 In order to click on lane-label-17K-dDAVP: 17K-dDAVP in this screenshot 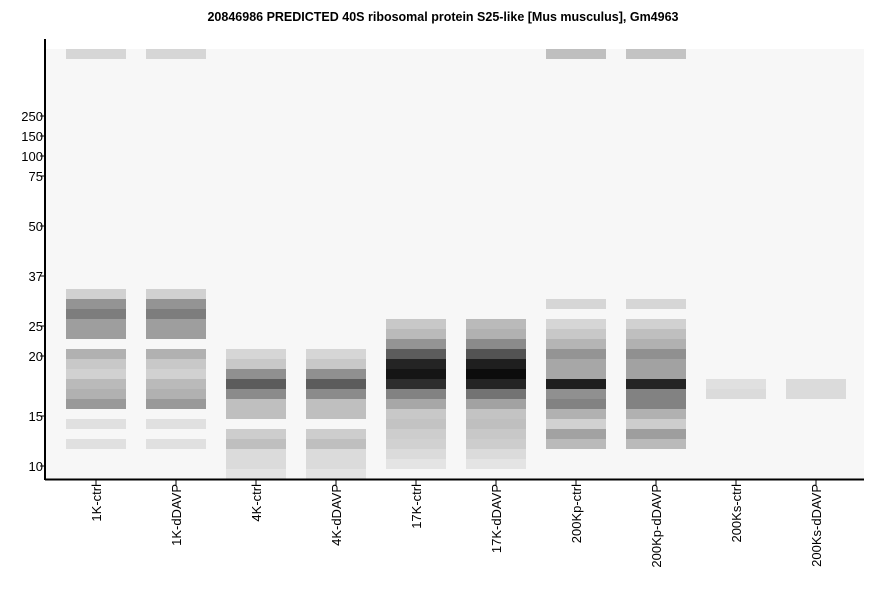, I will do `click(496, 518)`.